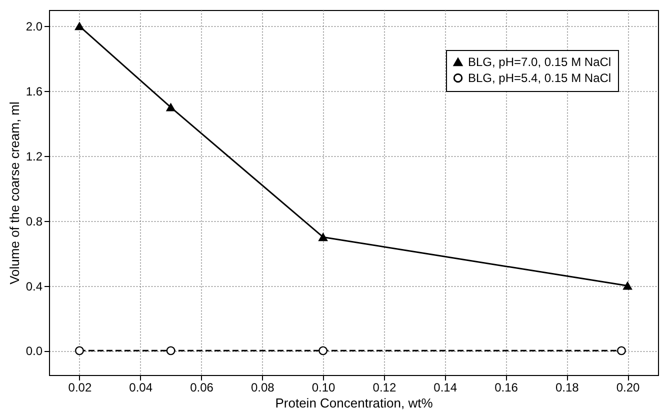 Image resolution: width=672 pixels, height=416 pixels. I want to click on x-tick-label: 0.10, so click(324, 387).